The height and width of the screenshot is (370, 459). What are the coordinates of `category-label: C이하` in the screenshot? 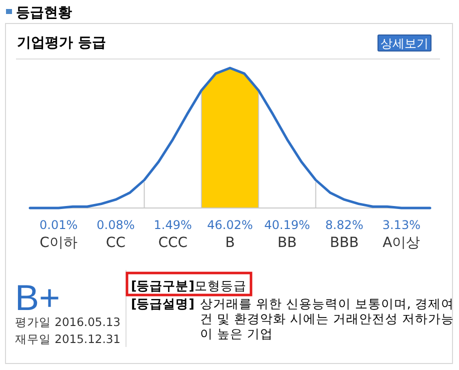 It's located at (59, 243).